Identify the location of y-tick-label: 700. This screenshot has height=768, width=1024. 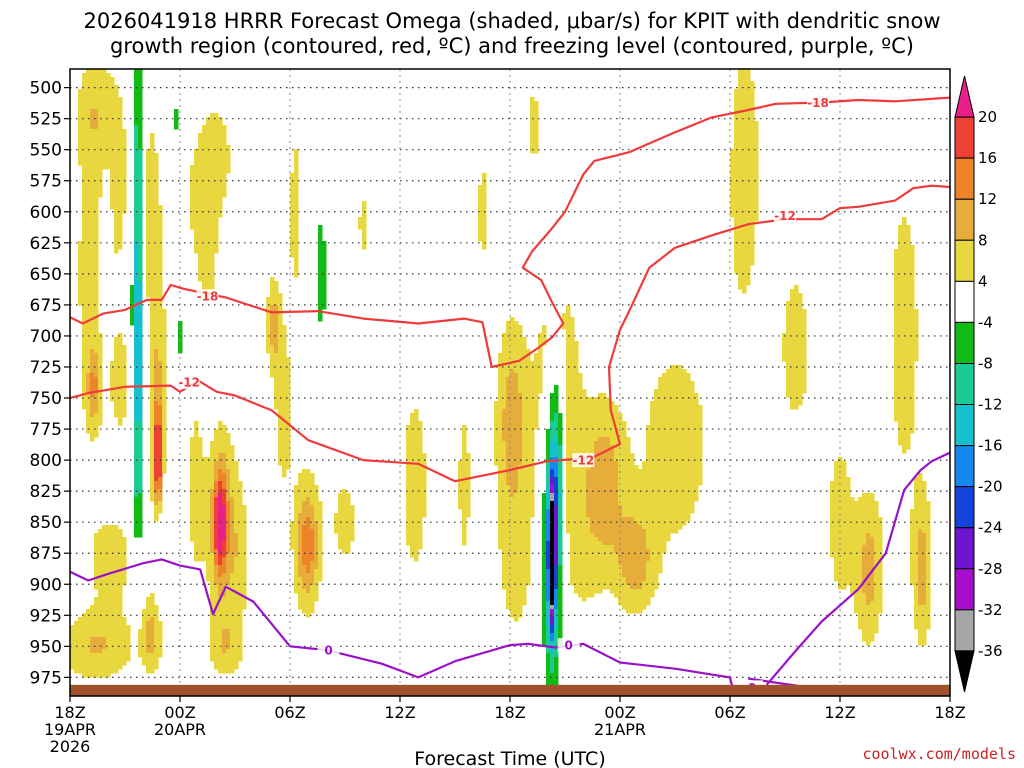
(46, 337).